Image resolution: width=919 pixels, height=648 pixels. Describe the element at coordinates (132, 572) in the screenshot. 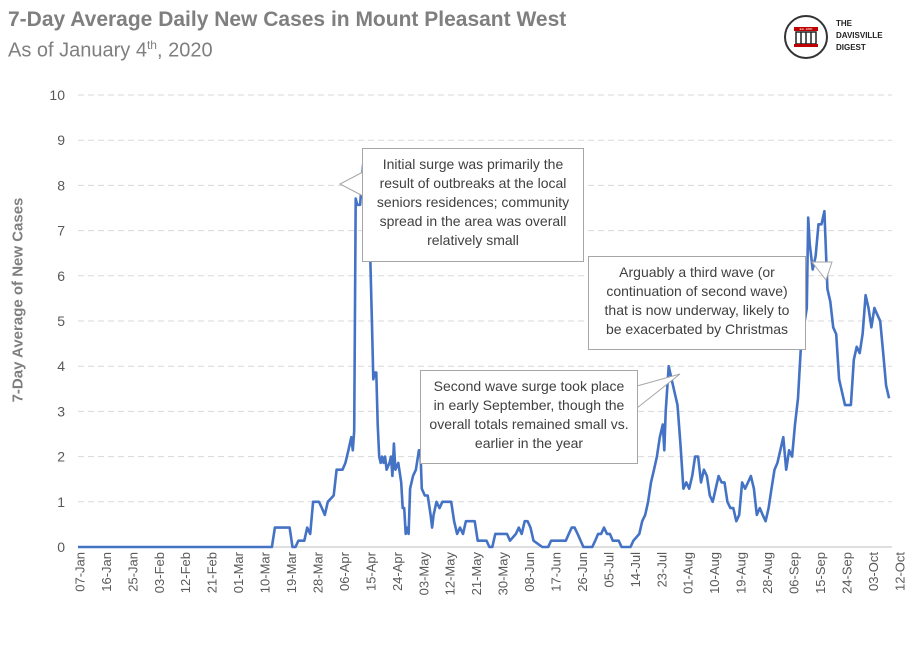

I see `x-tick-label: 25-Jan` at that location.